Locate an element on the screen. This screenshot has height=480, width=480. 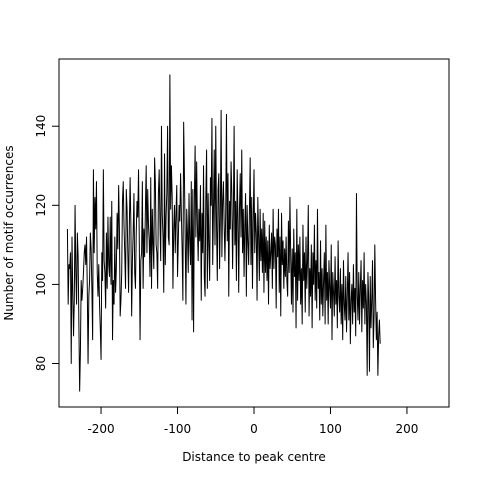
y-tick-label: 140 is located at coordinates (41, 126).